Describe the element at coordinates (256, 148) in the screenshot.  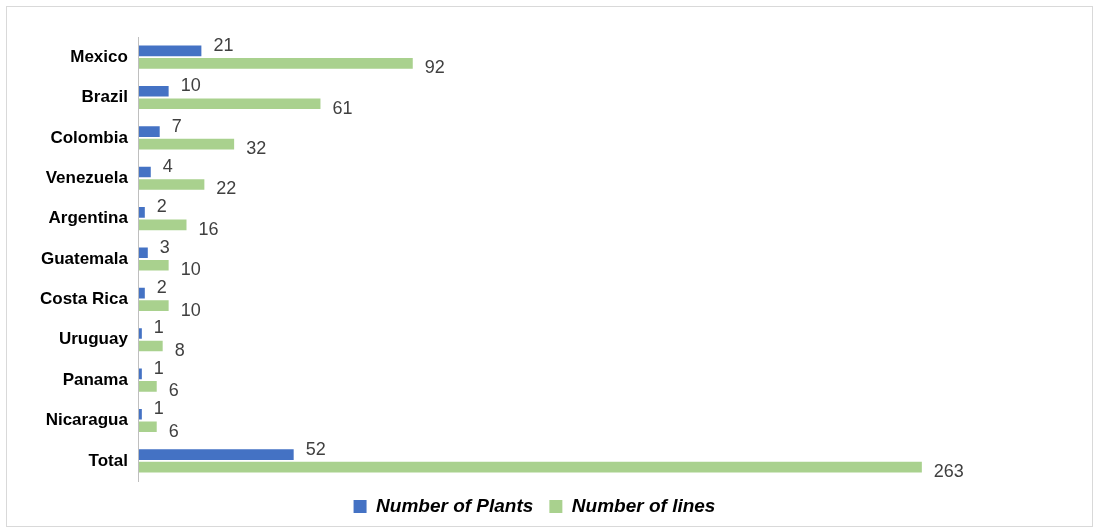
I see `data-label: 32` at that location.